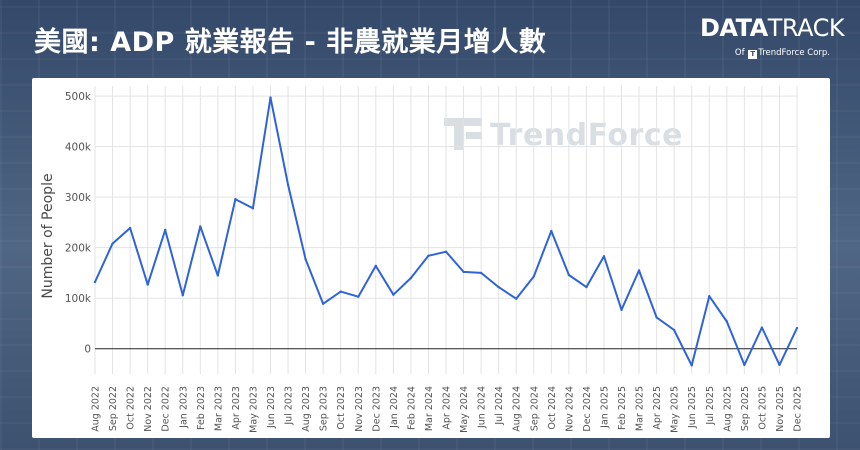 The image size is (860, 450). I want to click on x-tick-label: Aug 2022, so click(96, 409).